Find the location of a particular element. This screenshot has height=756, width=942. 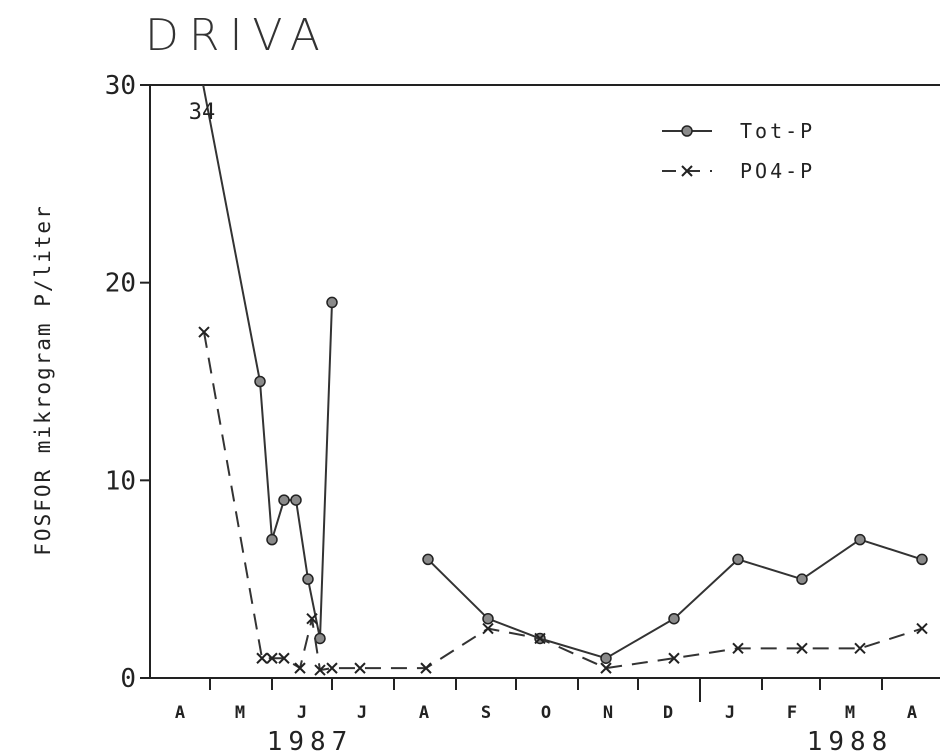

legend-marker-x is located at coordinates (687, 171).